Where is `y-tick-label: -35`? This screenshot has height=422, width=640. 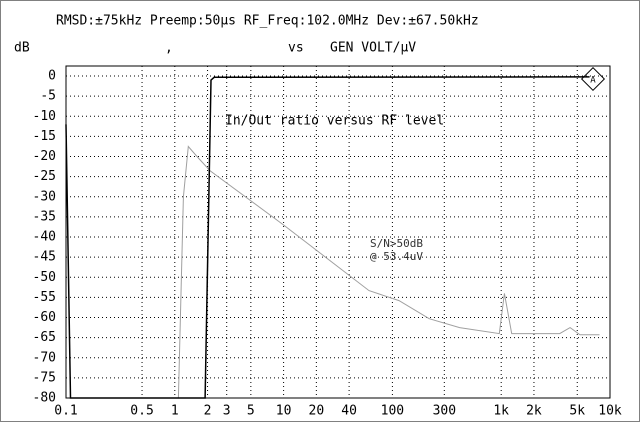
y-tick-label: -35 is located at coordinates (44, 216).